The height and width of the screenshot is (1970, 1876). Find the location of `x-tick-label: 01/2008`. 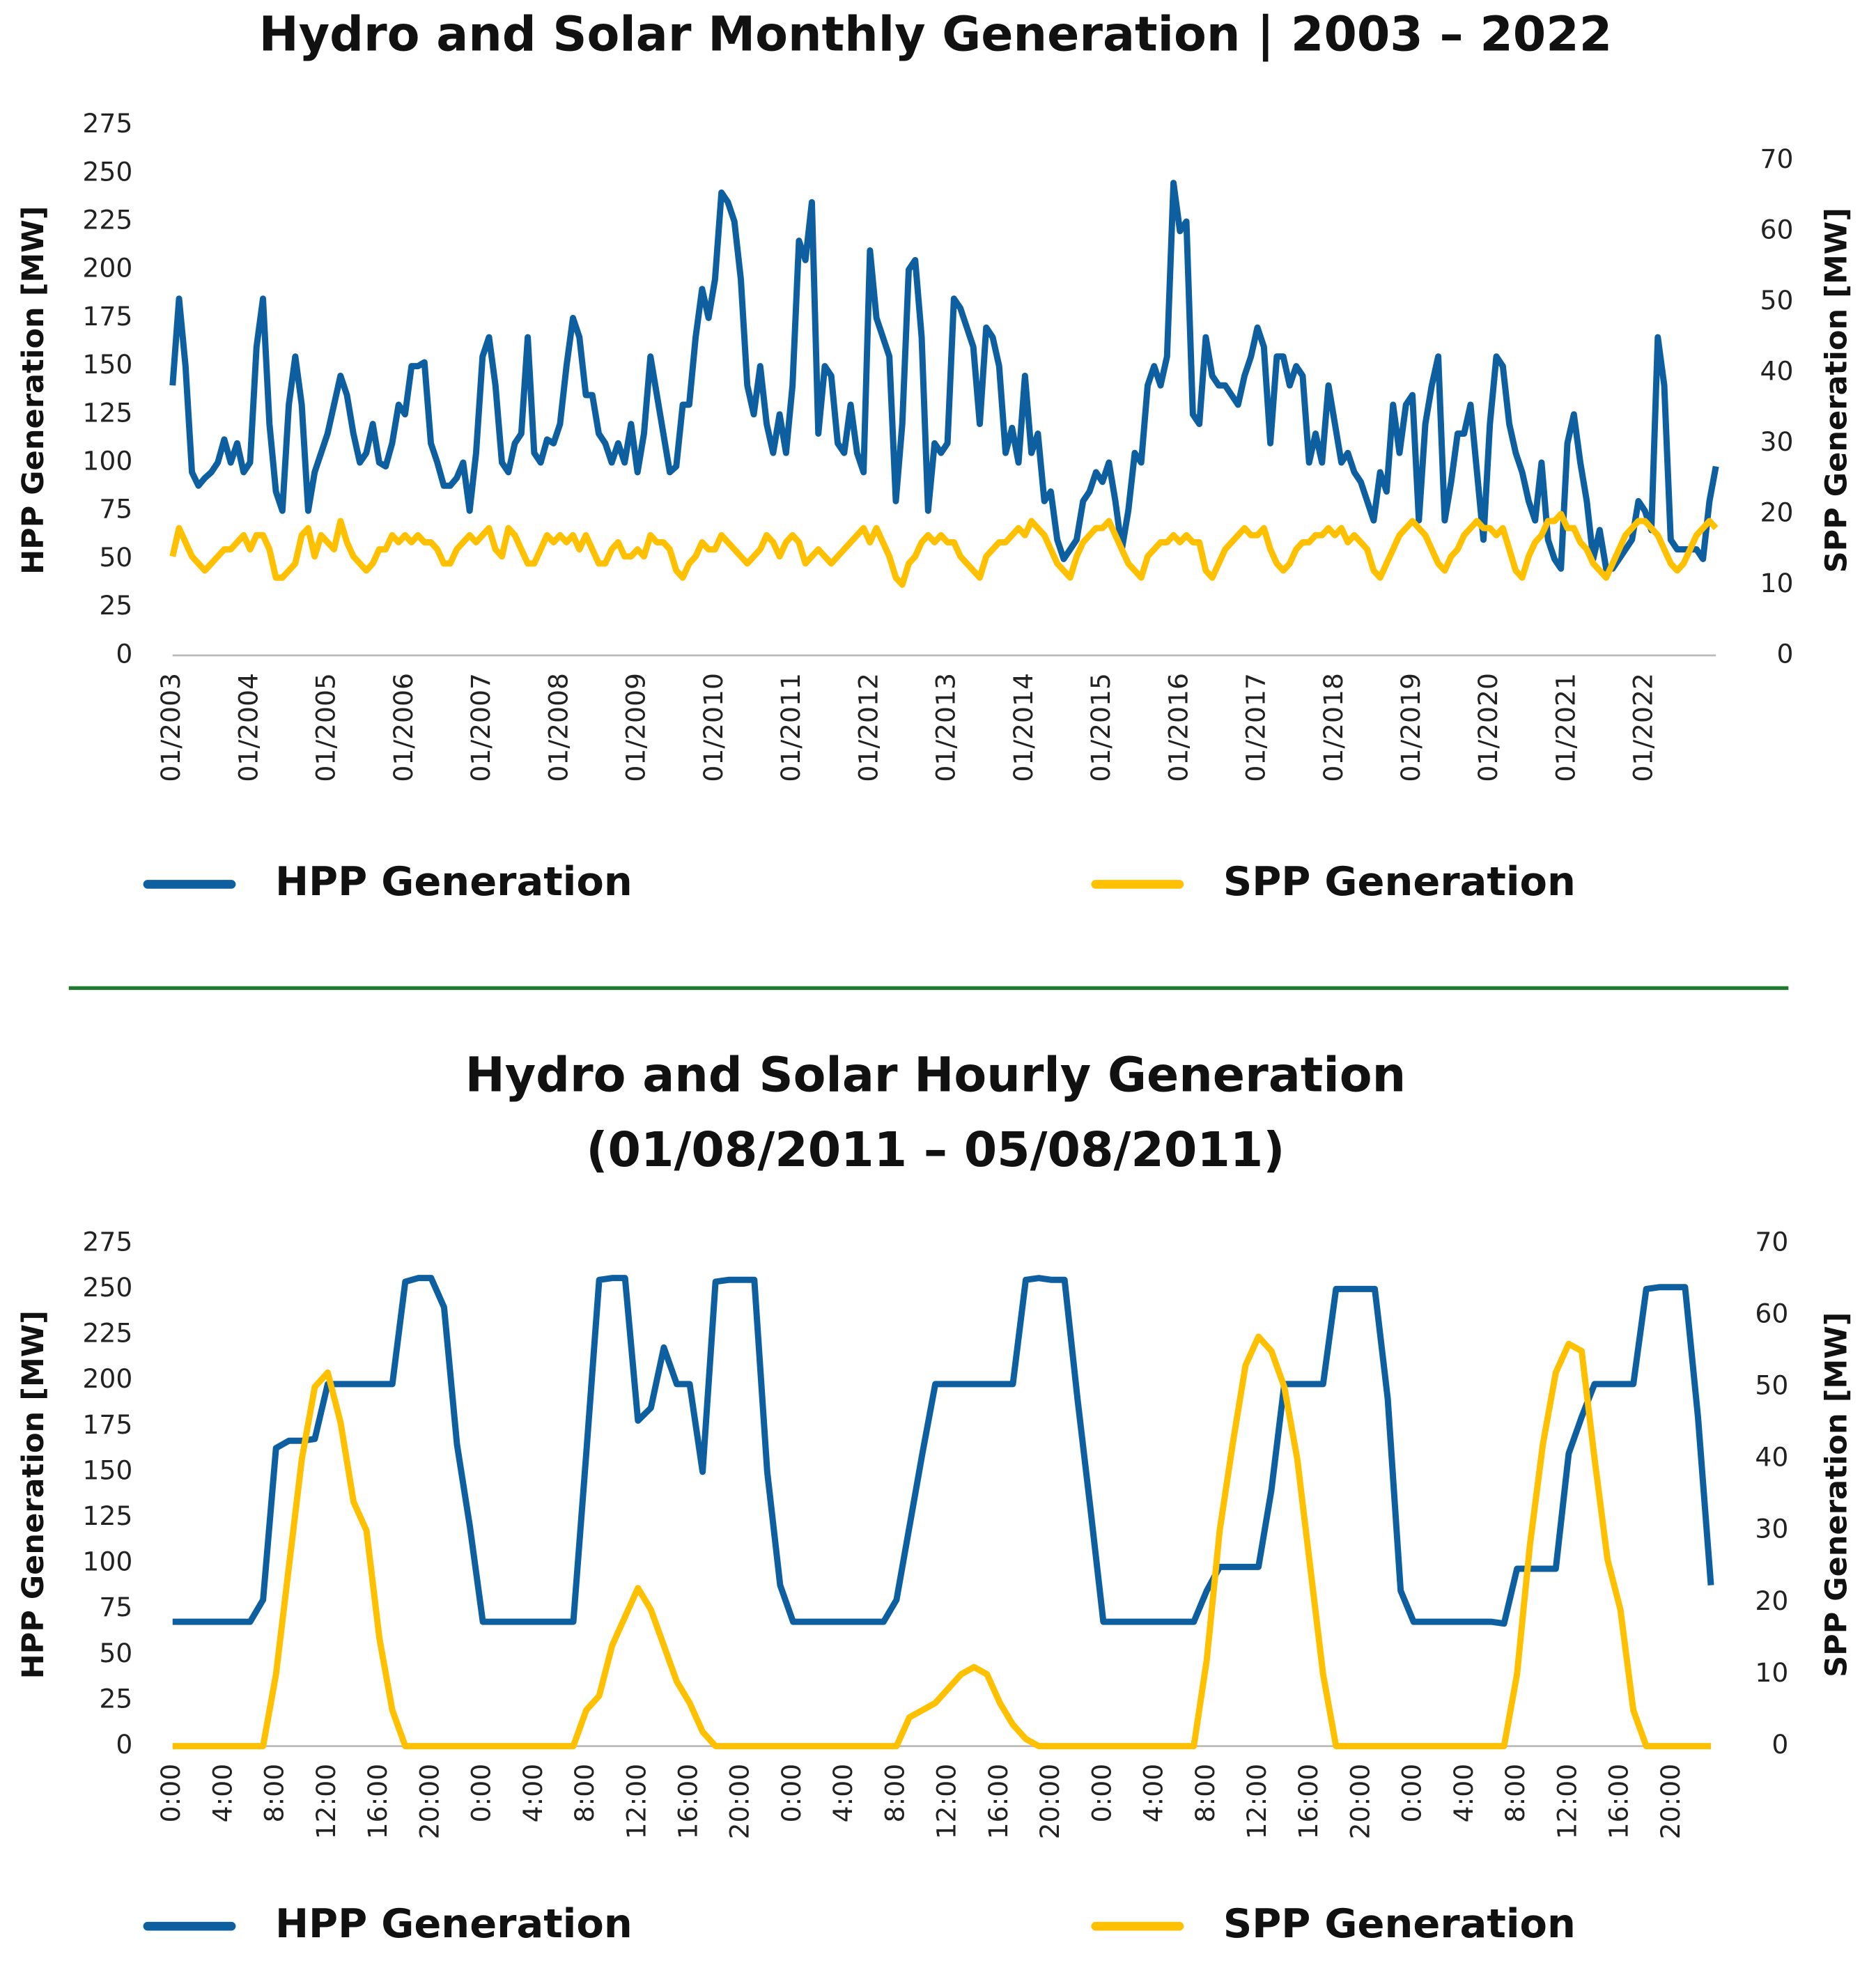

x-tick-label: 01/2008 is located at coordinates (558, 727).